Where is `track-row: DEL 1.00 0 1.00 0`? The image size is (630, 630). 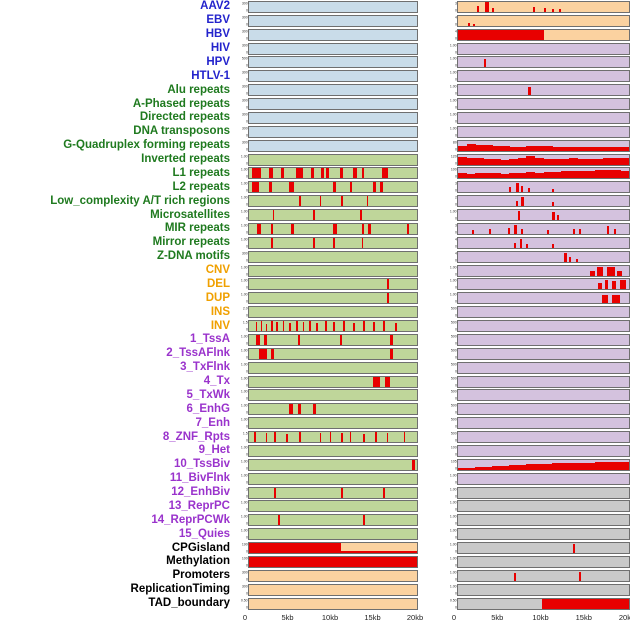 track-row: DEL 1.00 0 1.00 0 is located at coordinates (315, 285).